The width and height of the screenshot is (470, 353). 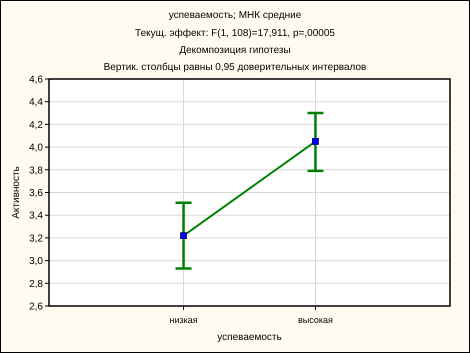 What do you see at coordinates (235, 15) in the screenshot?
I see `chart-title: успеваемость; МНК средние` at bounding box center [235, 15].